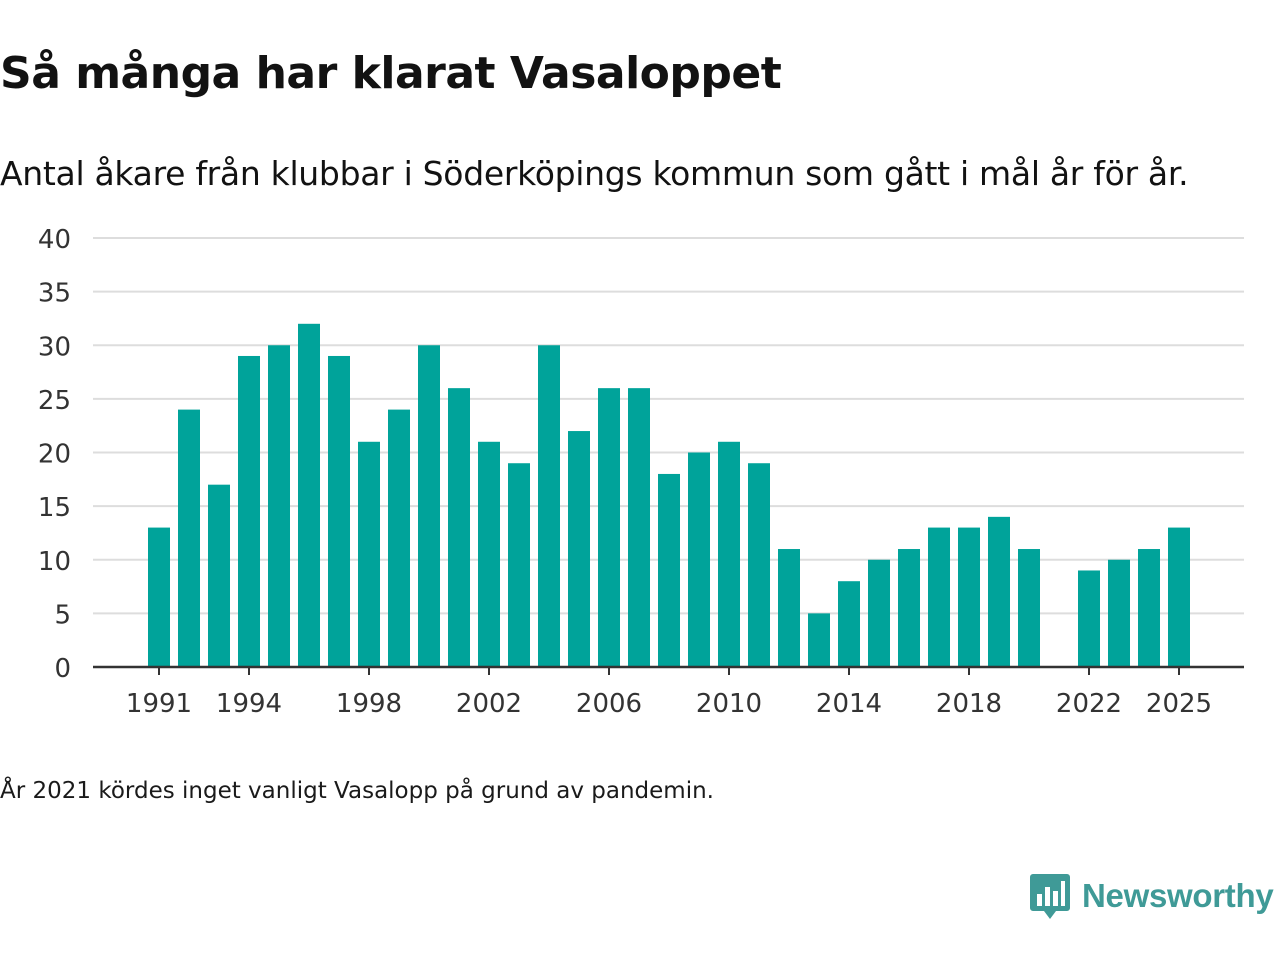 This screenshot has height=960, width=1280. What do you see at coordinates (489, 704) in the screenshot?
I see `x-tick-label-2002: 2002` at bounding box center [489, 704].